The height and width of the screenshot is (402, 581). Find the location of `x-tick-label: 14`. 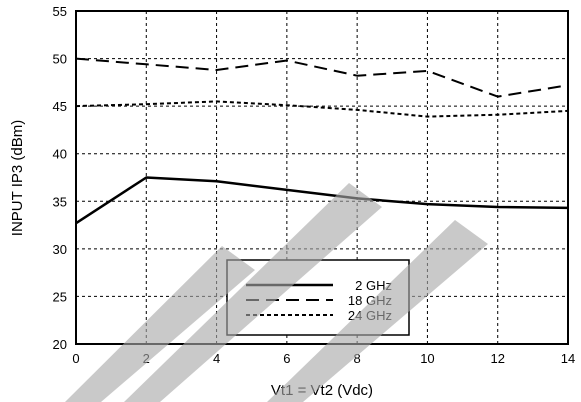

x-tick-label: 14 is located at coordinates (568, 358).